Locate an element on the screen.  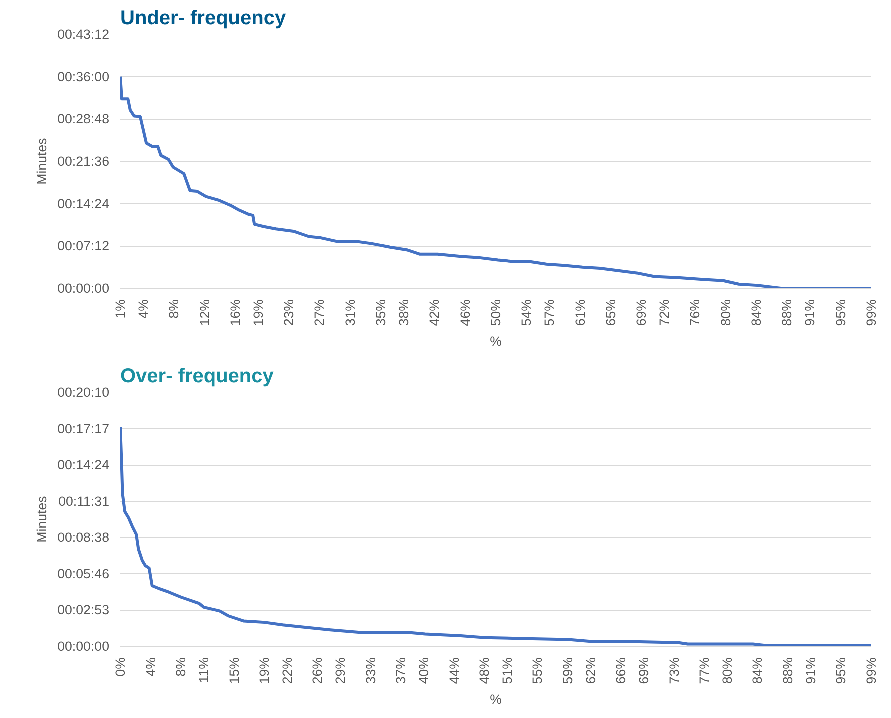
x-tick-label: 0% is located at coordinates (120, 667).